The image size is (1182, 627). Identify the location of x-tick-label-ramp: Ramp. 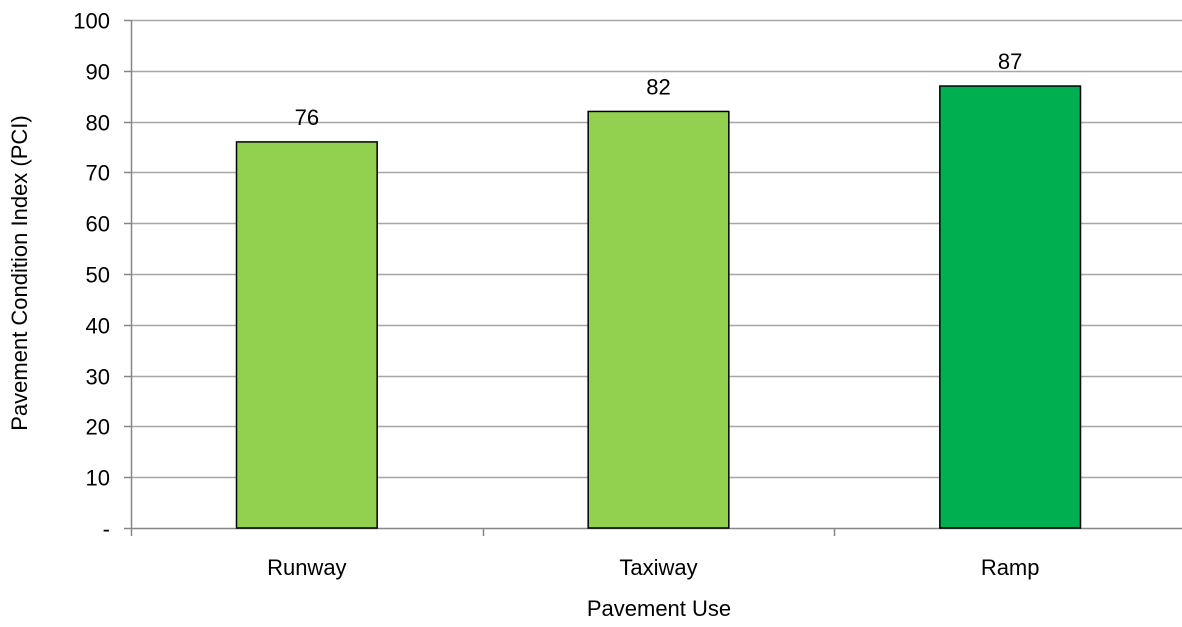
(1010, 567).